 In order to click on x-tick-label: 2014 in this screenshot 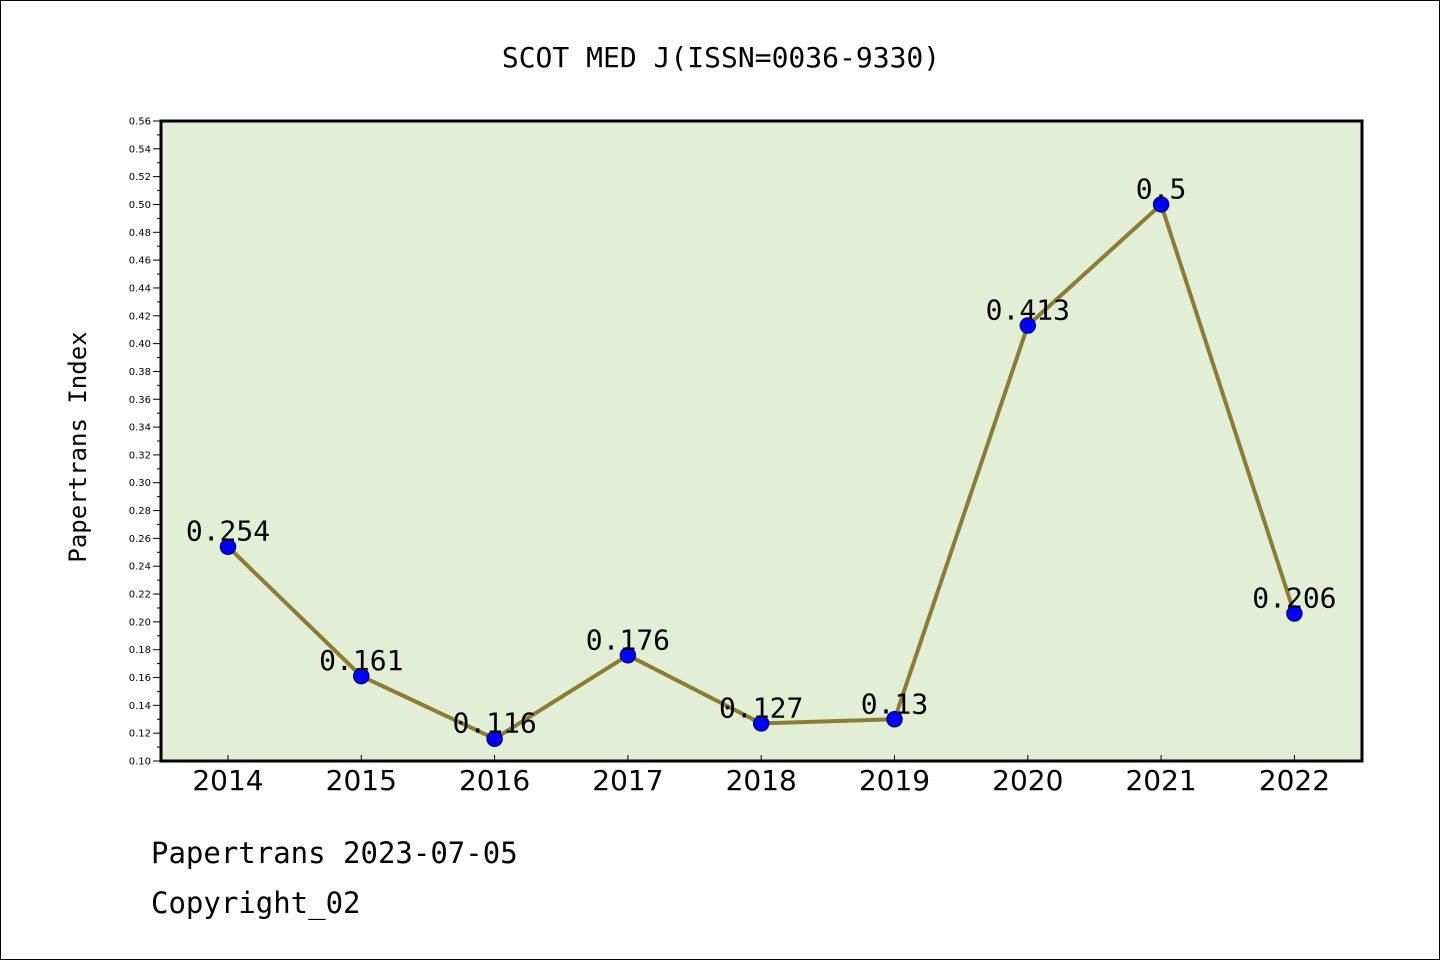, I will do `click(227, 780)`.